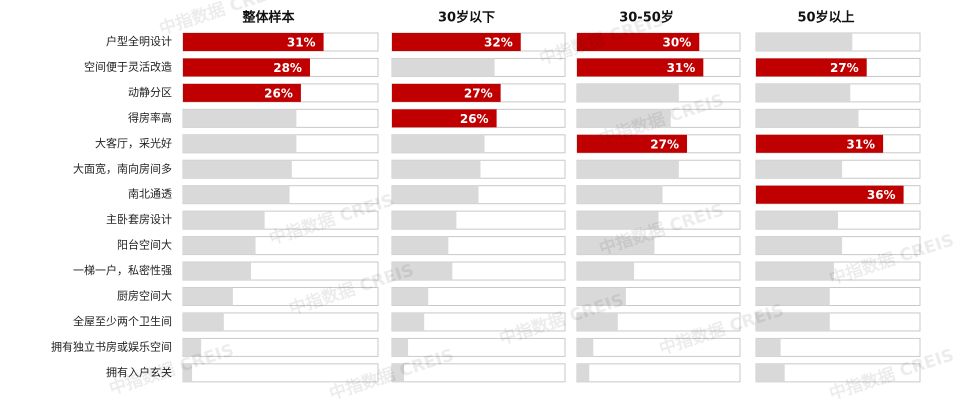 Image resolution: width=960 pixels, height=404 pixels. Describe the element at coordinates (646, 18) in the screenshot. I see `panel-title: 30-50岁` at that location.